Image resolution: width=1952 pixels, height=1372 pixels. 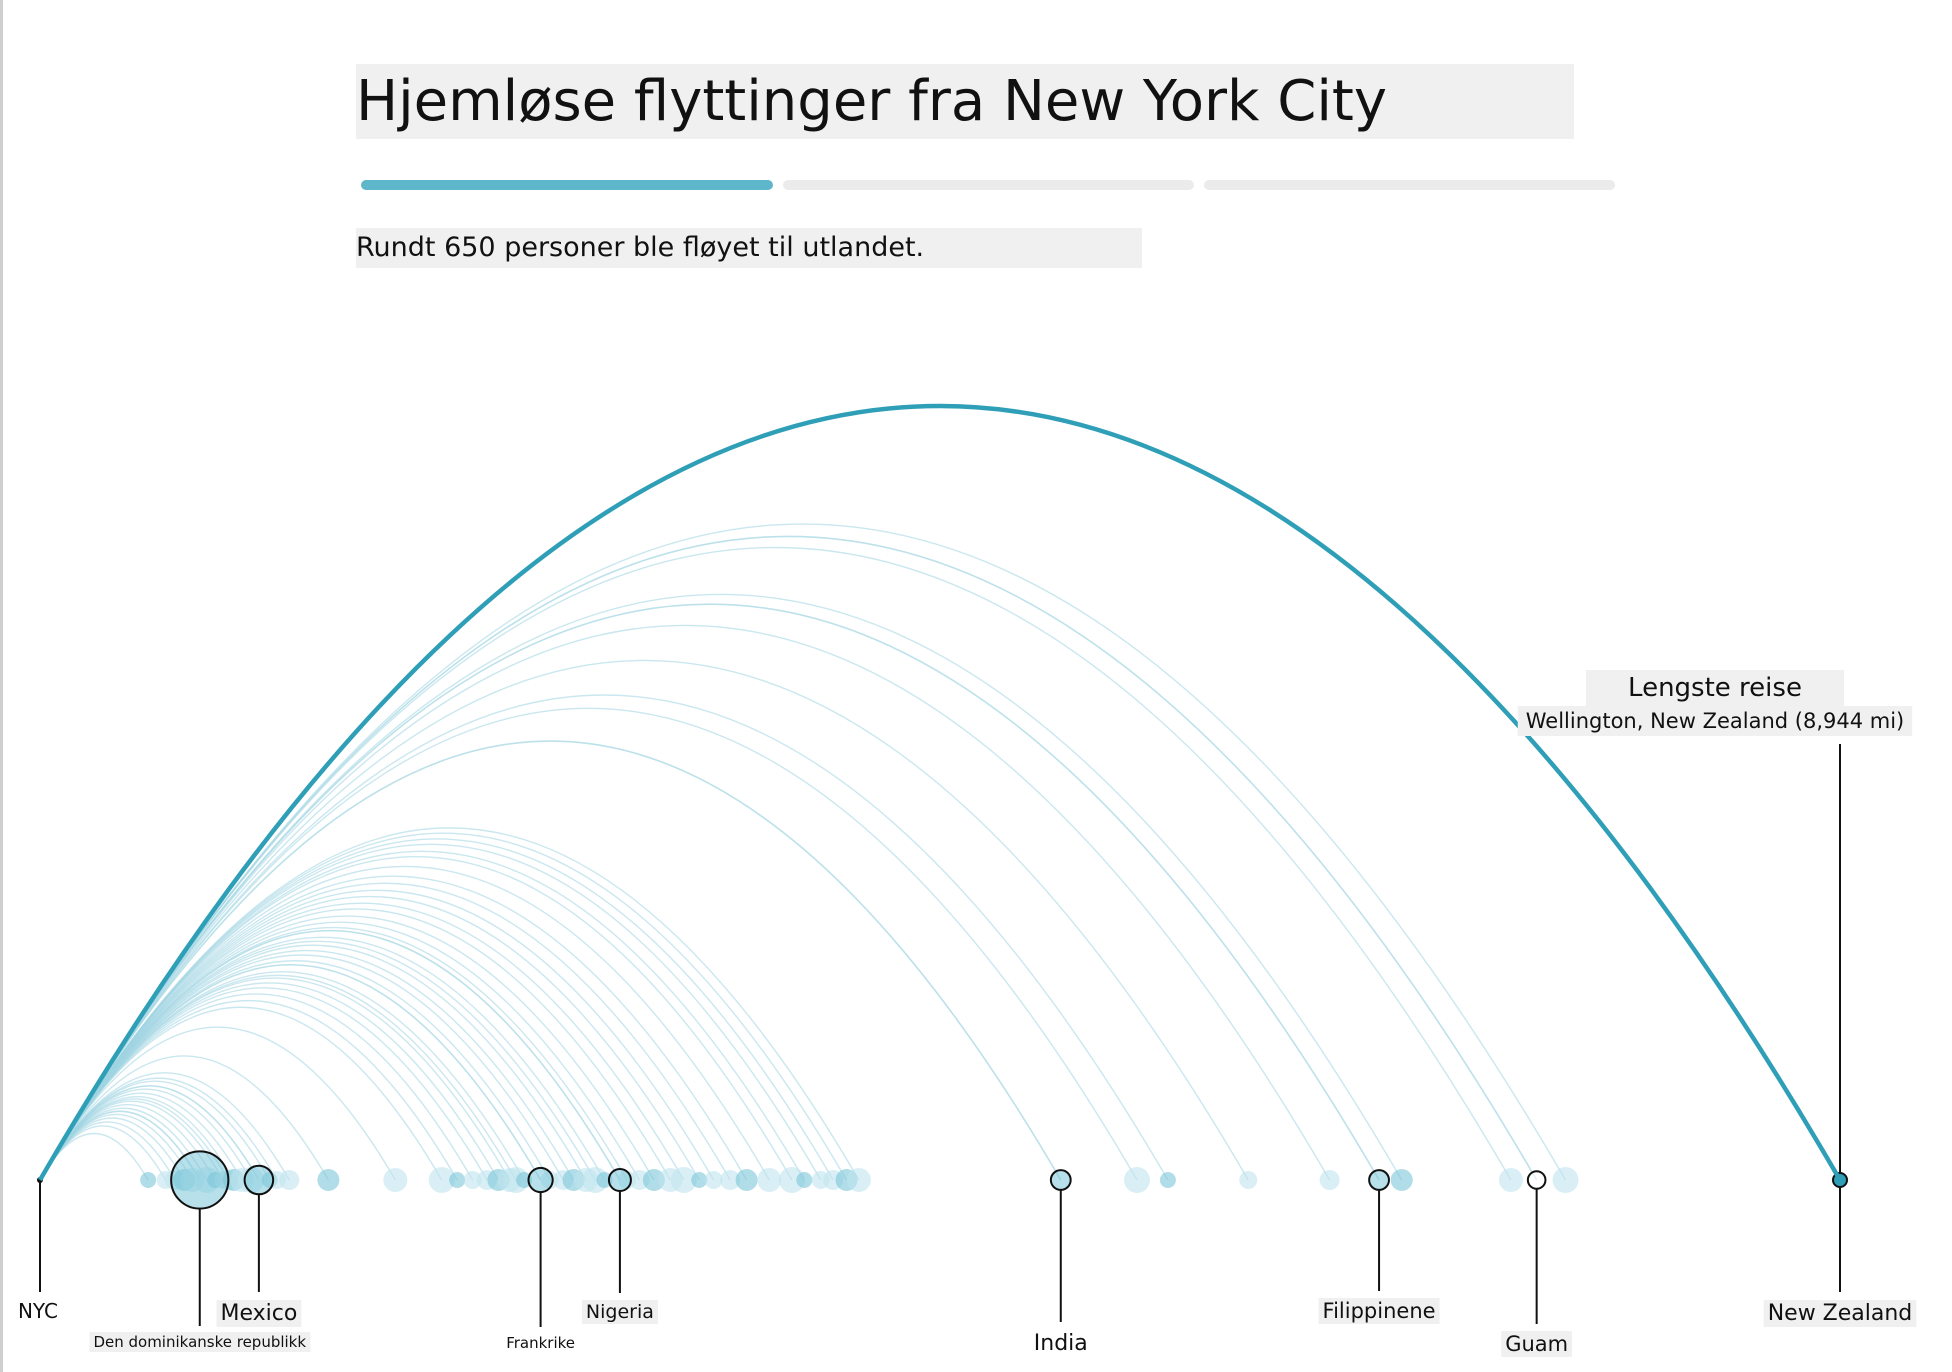 What do you see at coordinates (540, 1343) in the screenshot?
I see `destination-label: Frankrike` at bounding box center [540, 1343].